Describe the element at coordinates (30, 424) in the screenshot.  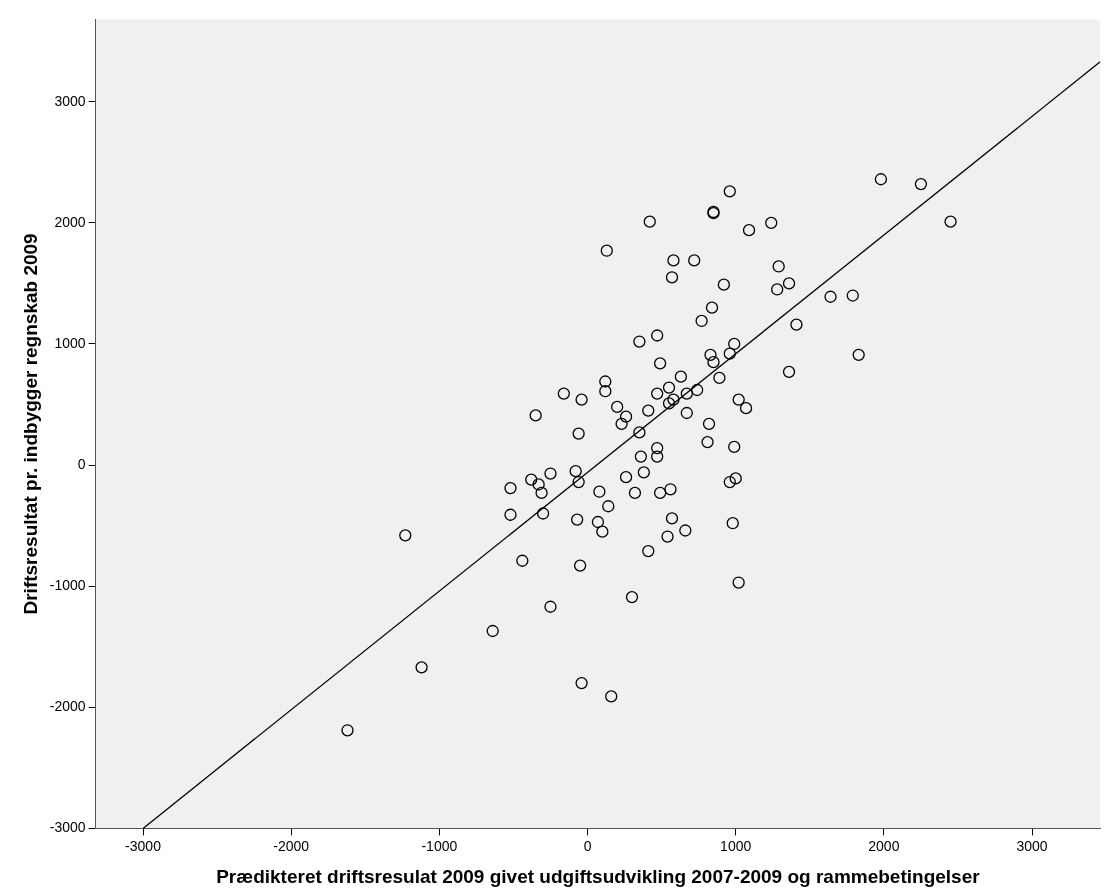
I see `y-axis-title: Driftsresultat pr. indbygger regnskab 2009` at that location.